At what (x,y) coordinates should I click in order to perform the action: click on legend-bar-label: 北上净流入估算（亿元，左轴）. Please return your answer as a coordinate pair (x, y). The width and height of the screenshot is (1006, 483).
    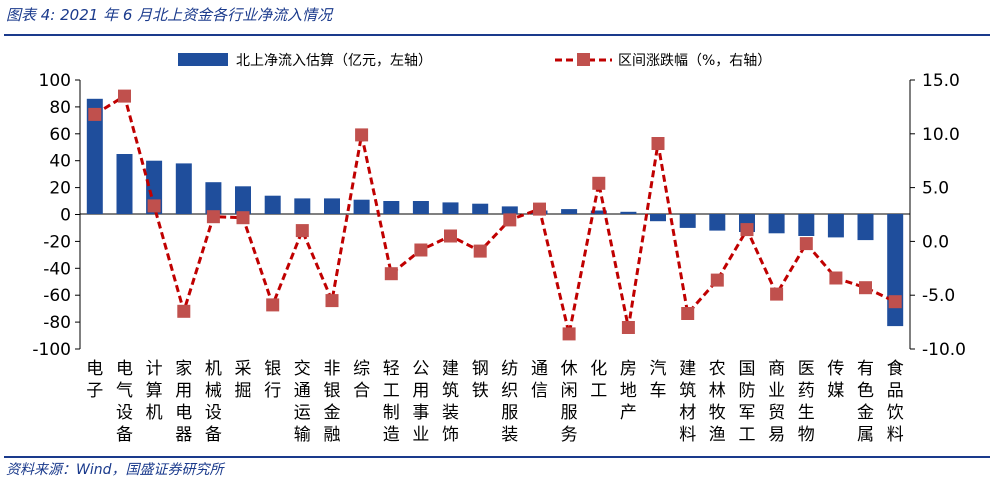
    Looking at the image, I should click on (334, 61).